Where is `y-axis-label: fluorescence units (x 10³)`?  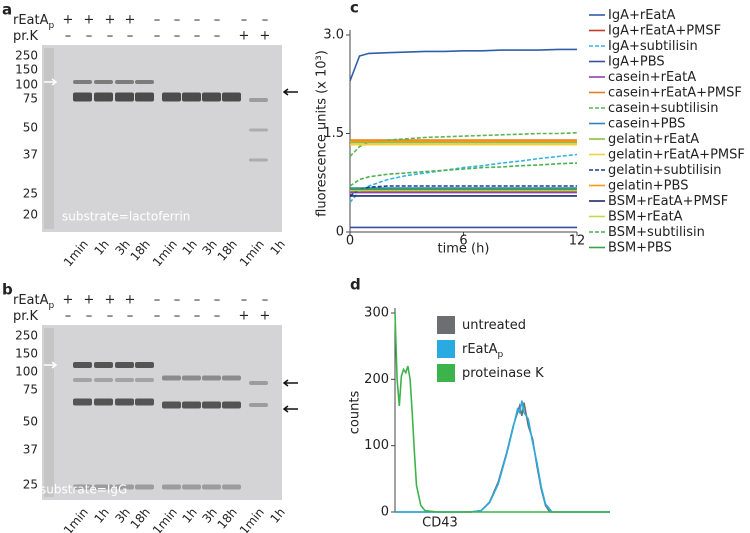 y-axis-label: fluorescence units (x 10³) is located at coordinates (322, 133).